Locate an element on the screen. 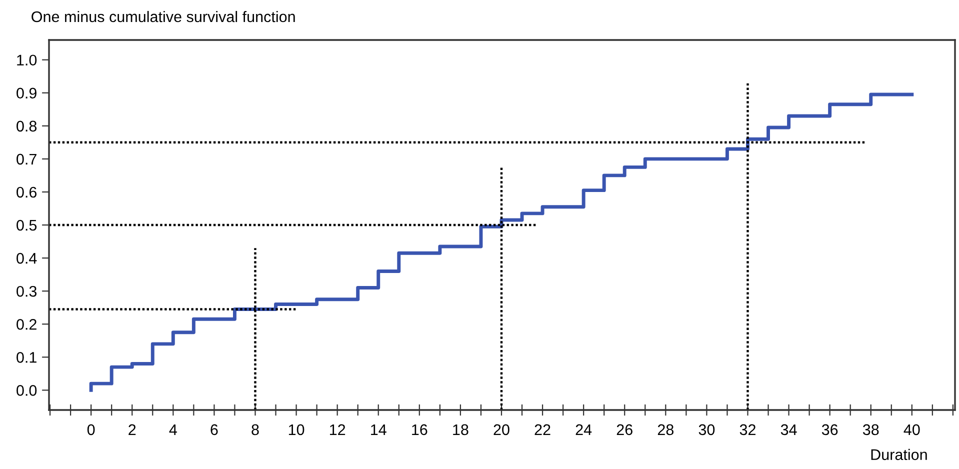 The image size is (959, 469). x-tick-label: 4 is located at coordinates (173, 429).